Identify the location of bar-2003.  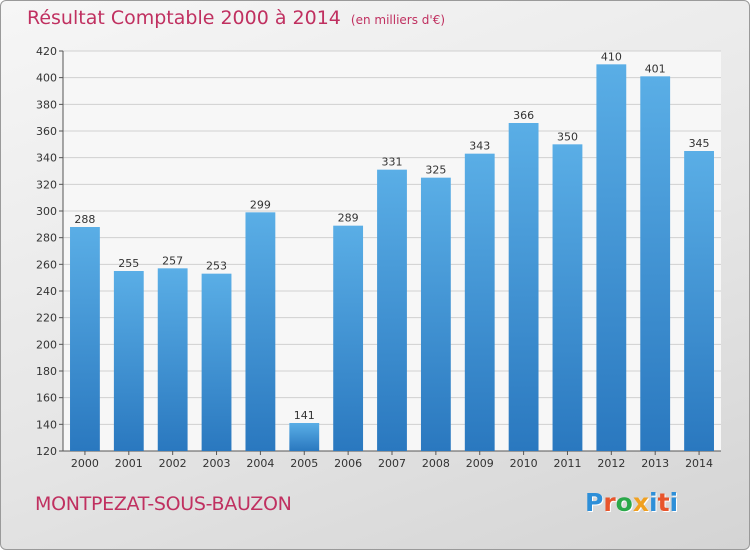
(216, 362).